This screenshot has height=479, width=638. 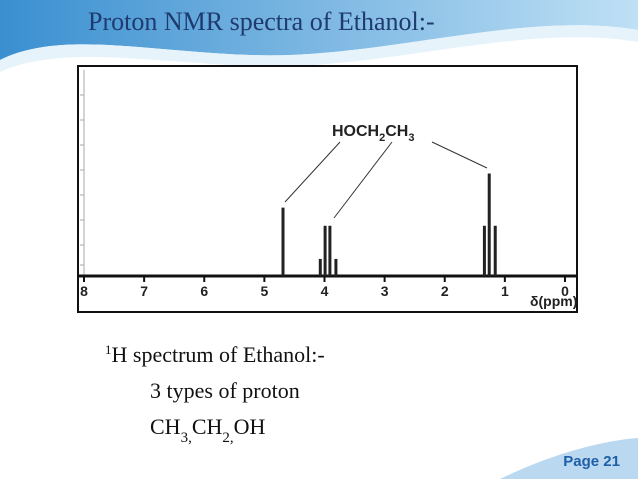 I want to click on x-tick-label: 5, so click(x=264, y=291).